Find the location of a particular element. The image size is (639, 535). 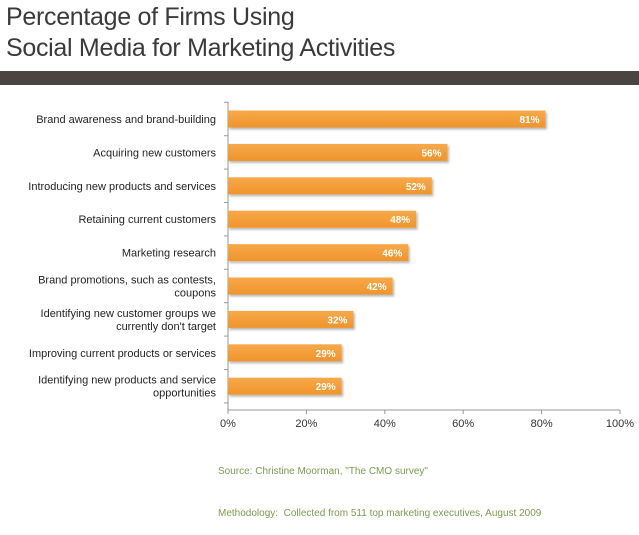

x-tick-label: 20% is located at coordinates (306, 424).